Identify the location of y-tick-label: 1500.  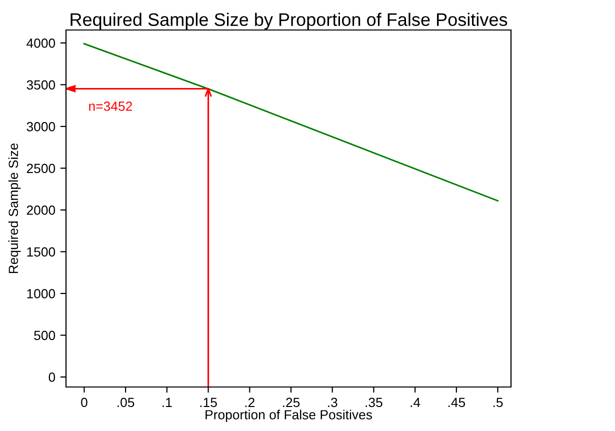
(41, 252).